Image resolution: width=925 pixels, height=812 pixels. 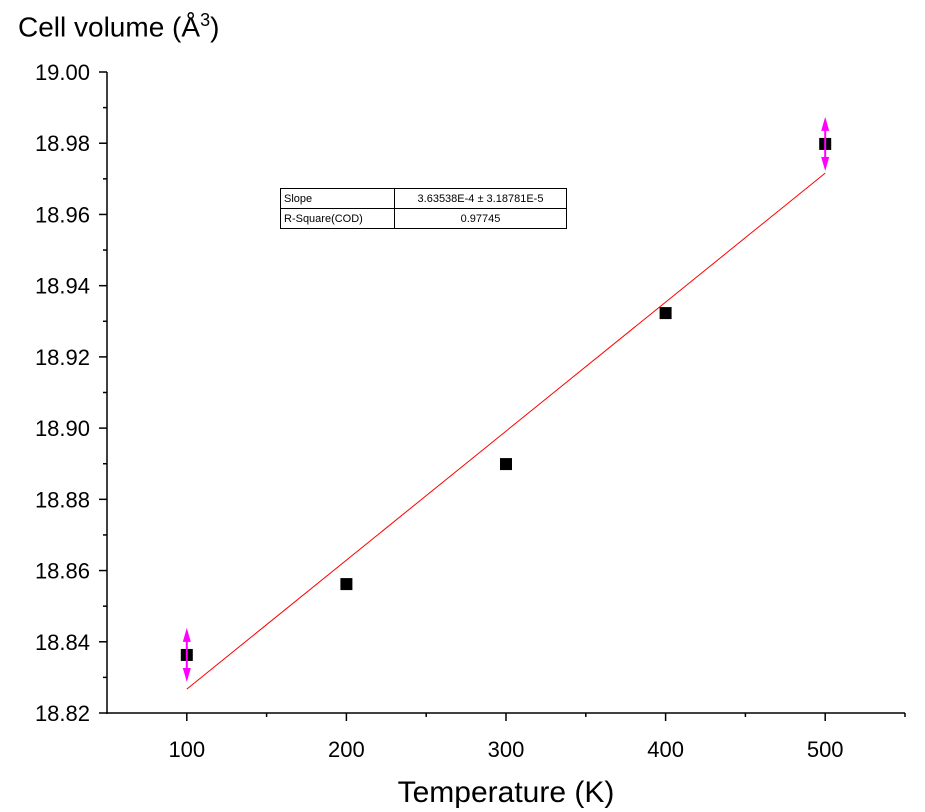 What do you see at coordinates (480, 198) in the screenshot?
I see `fit-value: 3.63538E-4 ± 3.18781E-5` at bounding box center [480, 198].